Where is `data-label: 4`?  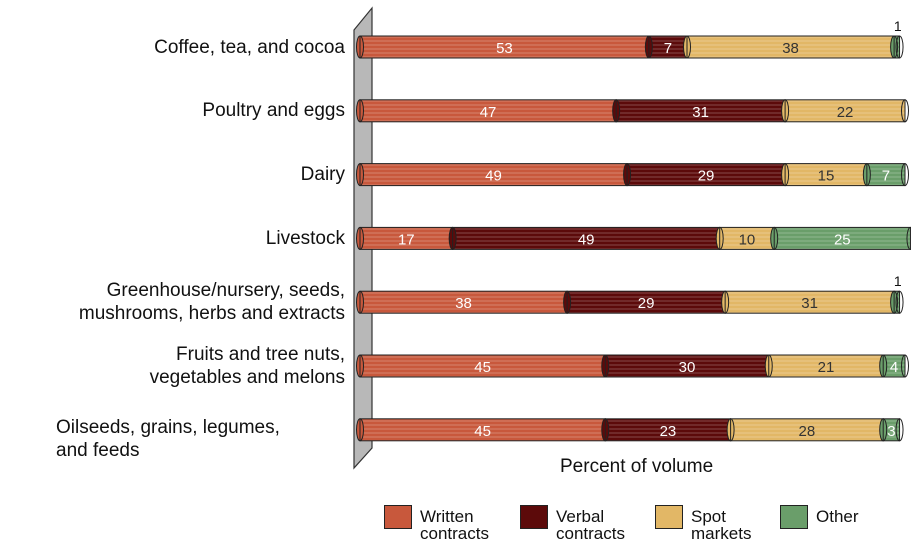
data-label: 4 is located at coordinates (894, 367).